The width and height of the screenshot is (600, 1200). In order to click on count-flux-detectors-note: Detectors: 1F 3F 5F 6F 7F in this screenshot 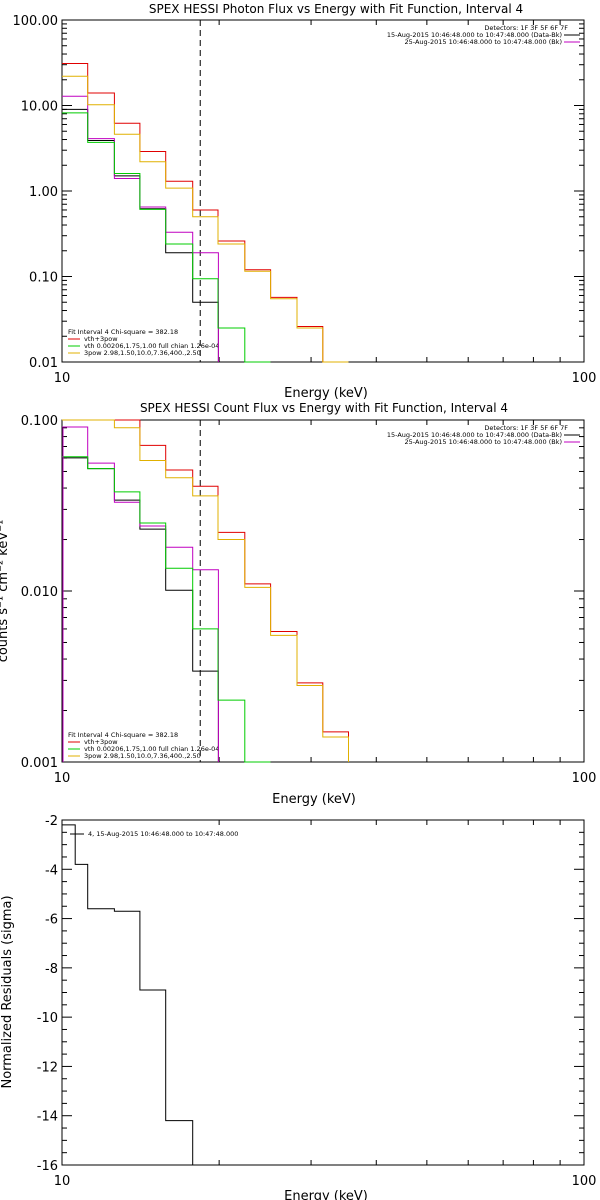, I will do `click(526, 428)`.